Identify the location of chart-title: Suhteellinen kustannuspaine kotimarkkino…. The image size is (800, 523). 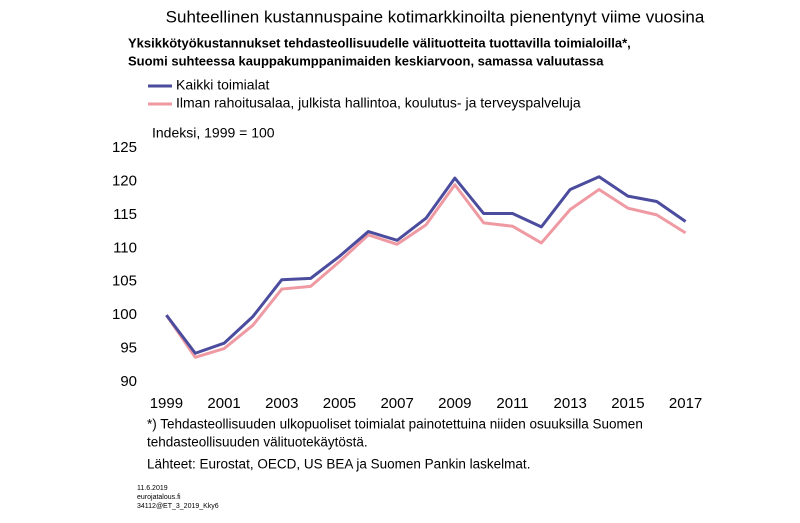
(435, 16).